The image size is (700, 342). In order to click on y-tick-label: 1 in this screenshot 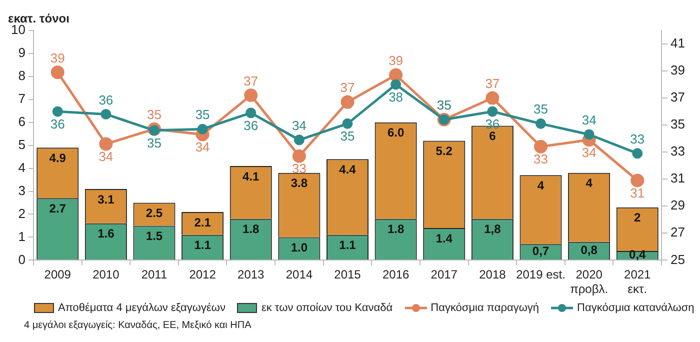, I will do `click(22, 236)`.